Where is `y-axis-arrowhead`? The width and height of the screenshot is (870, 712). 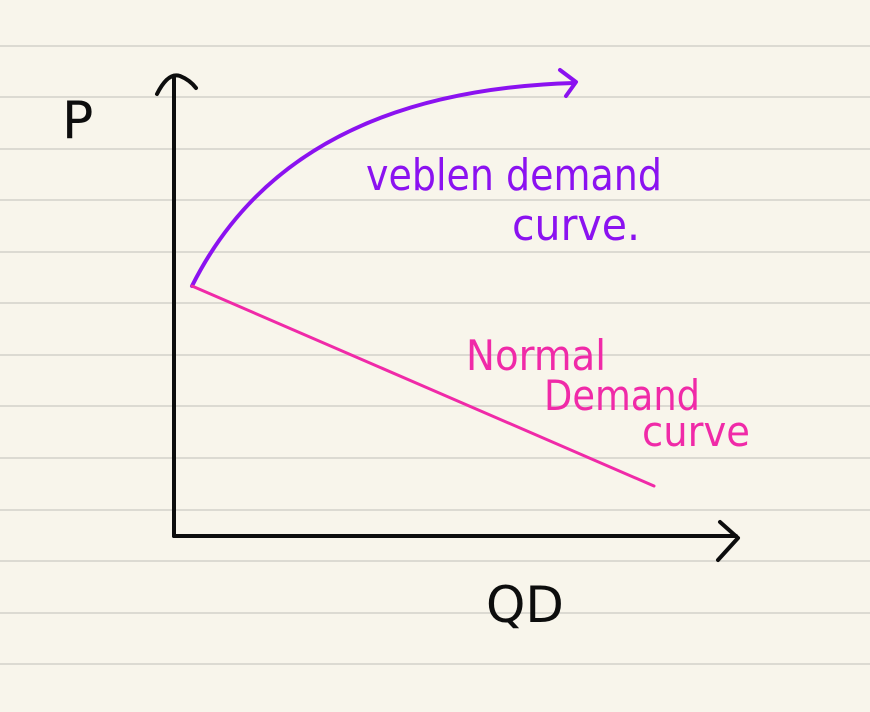
y-axis-arrowhead is located at coordinates (176, 84).